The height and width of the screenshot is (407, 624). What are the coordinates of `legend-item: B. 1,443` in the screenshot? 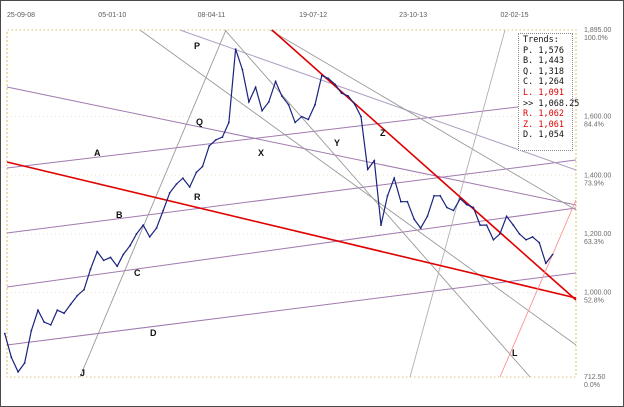 It's located at (547, 61).